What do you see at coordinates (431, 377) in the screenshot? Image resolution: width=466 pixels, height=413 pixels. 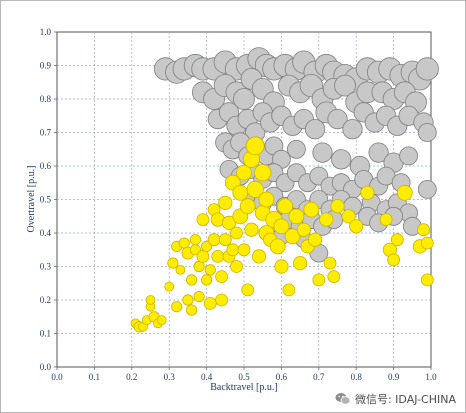 I see `x-tick-label: 1.0` at bounding box center [431, 377].